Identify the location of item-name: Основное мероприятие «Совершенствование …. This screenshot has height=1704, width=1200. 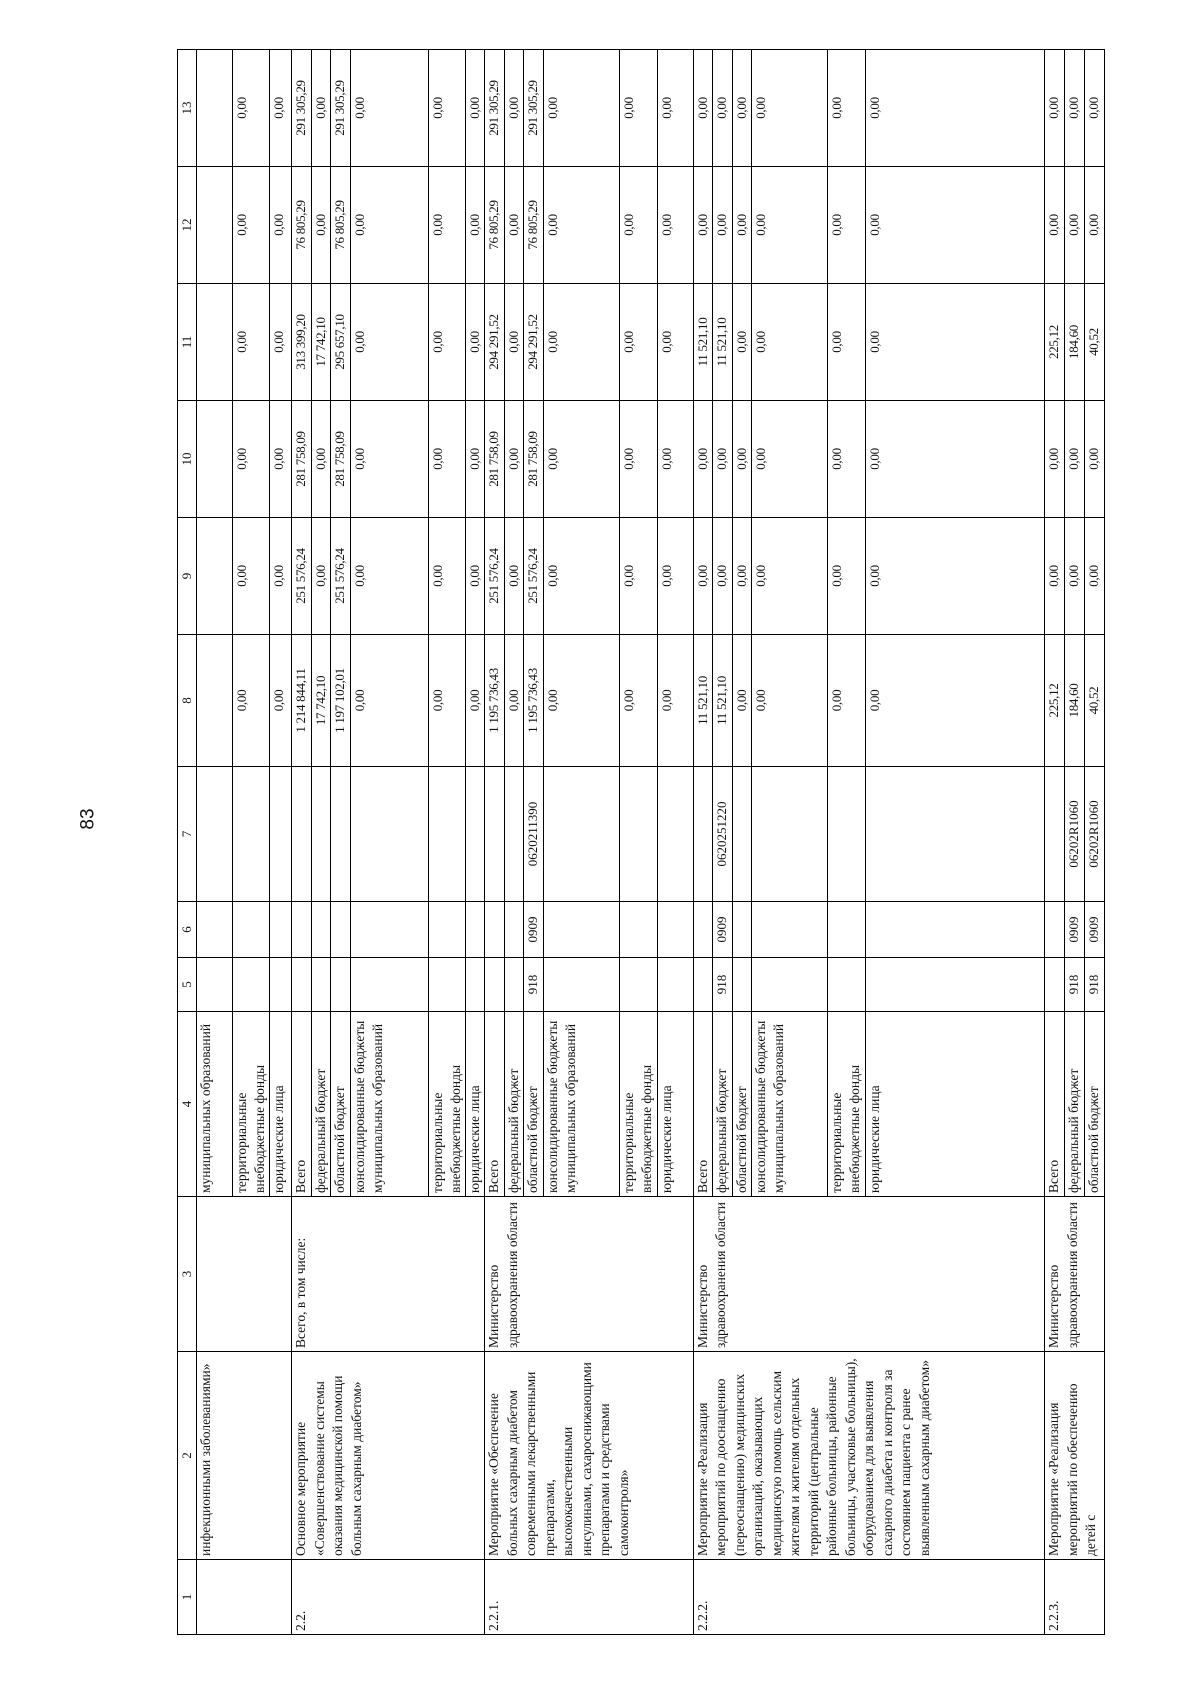
(388, 1455).